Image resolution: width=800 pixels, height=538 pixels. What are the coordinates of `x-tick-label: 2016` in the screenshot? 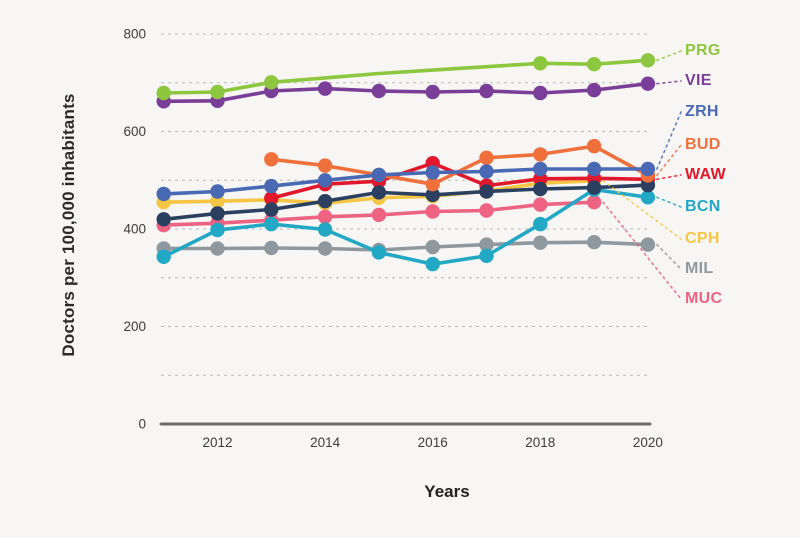 It's located at (433, 442).